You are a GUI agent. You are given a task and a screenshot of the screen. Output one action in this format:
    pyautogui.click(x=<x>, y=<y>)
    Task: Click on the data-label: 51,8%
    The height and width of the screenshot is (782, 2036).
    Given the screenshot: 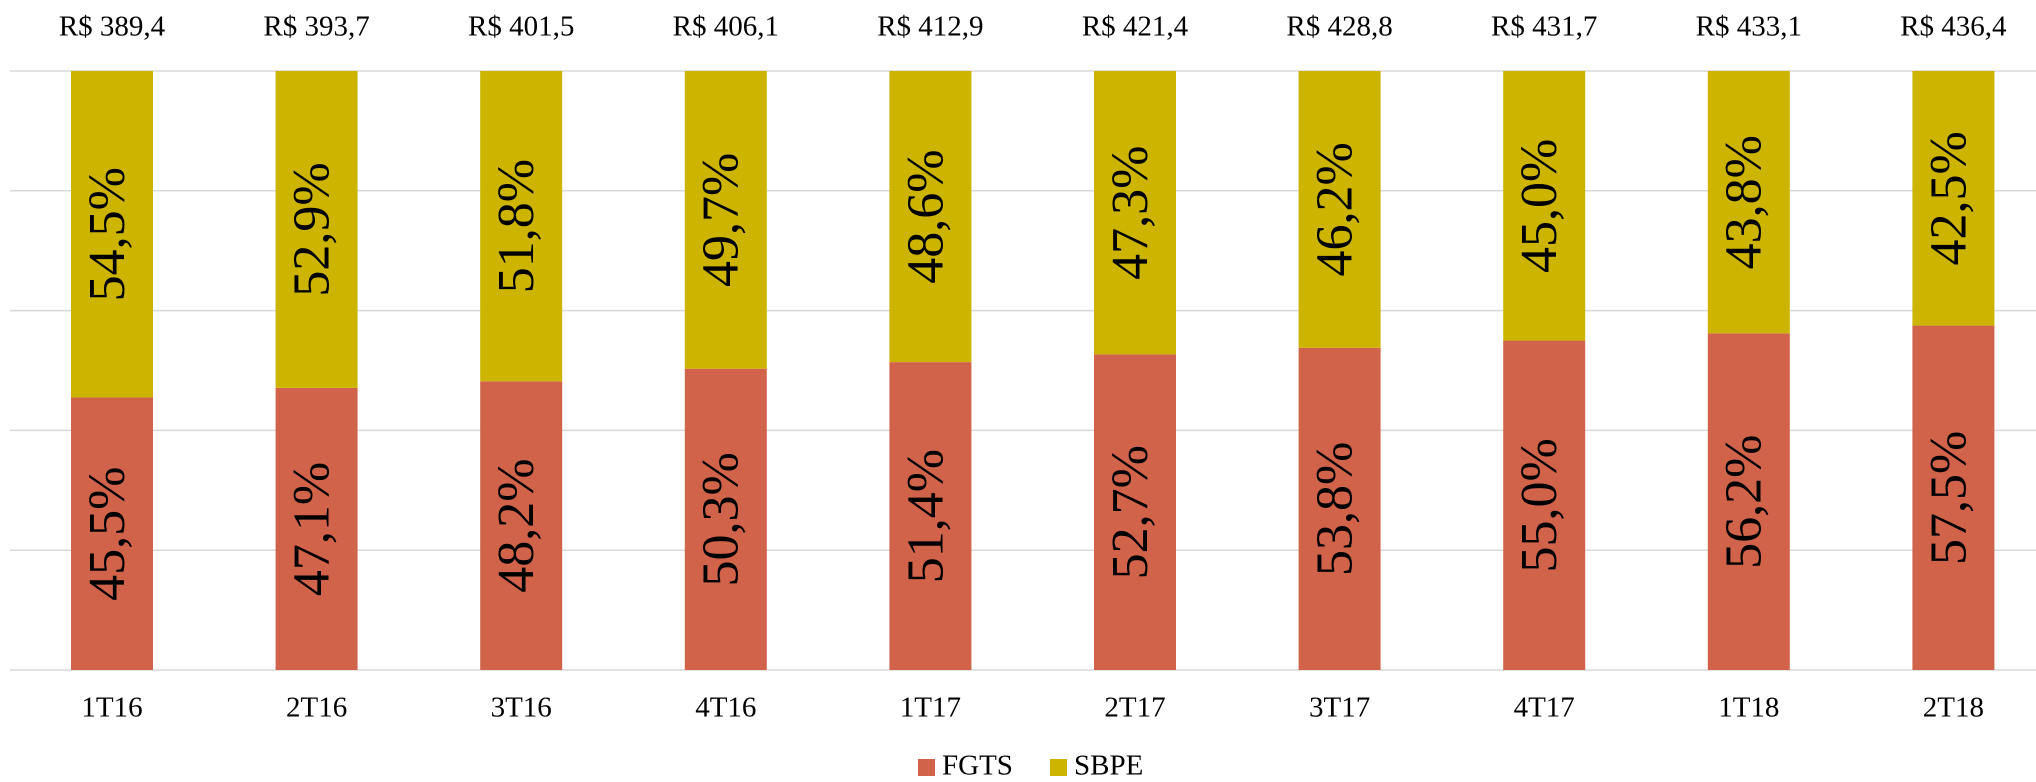 What is the action you would take?
    pyautogui.click(x=516, y=226)
    